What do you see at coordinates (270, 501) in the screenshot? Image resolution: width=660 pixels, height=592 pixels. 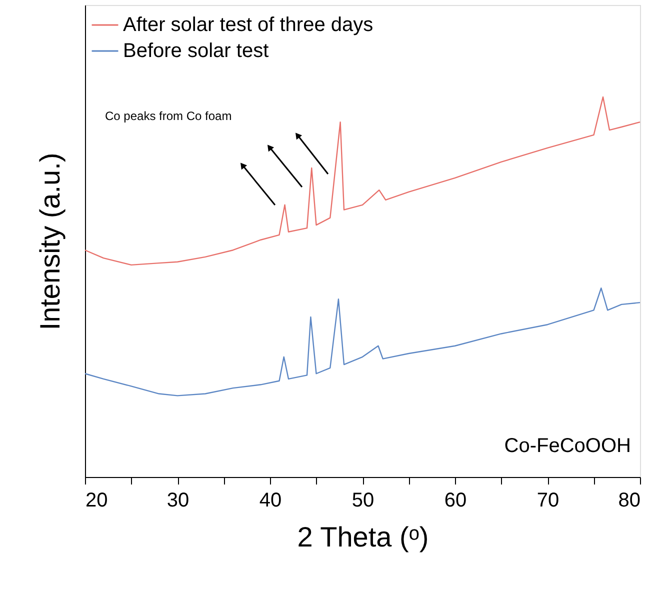 I see `x-tick-label: 40` at bounding box center [270, 501].